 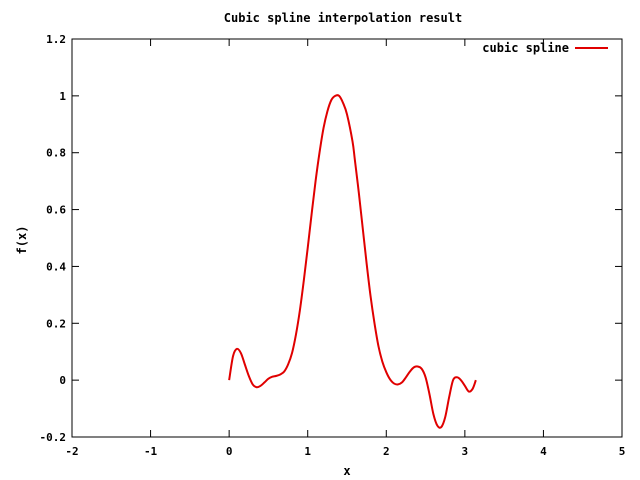 I want to click on y-tick-label: 0, so click(x=62, y=380).